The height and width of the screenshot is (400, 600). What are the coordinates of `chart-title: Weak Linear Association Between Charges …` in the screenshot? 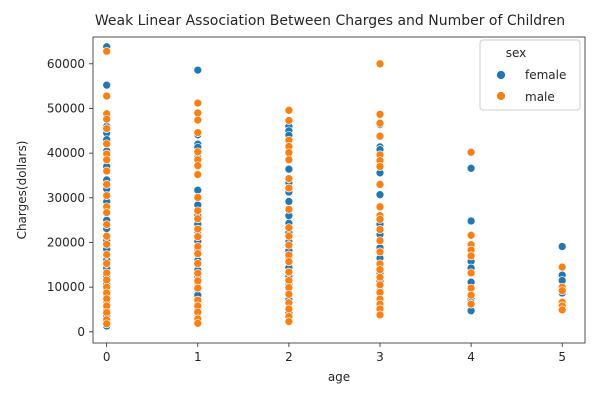 It's located at (330, 21).